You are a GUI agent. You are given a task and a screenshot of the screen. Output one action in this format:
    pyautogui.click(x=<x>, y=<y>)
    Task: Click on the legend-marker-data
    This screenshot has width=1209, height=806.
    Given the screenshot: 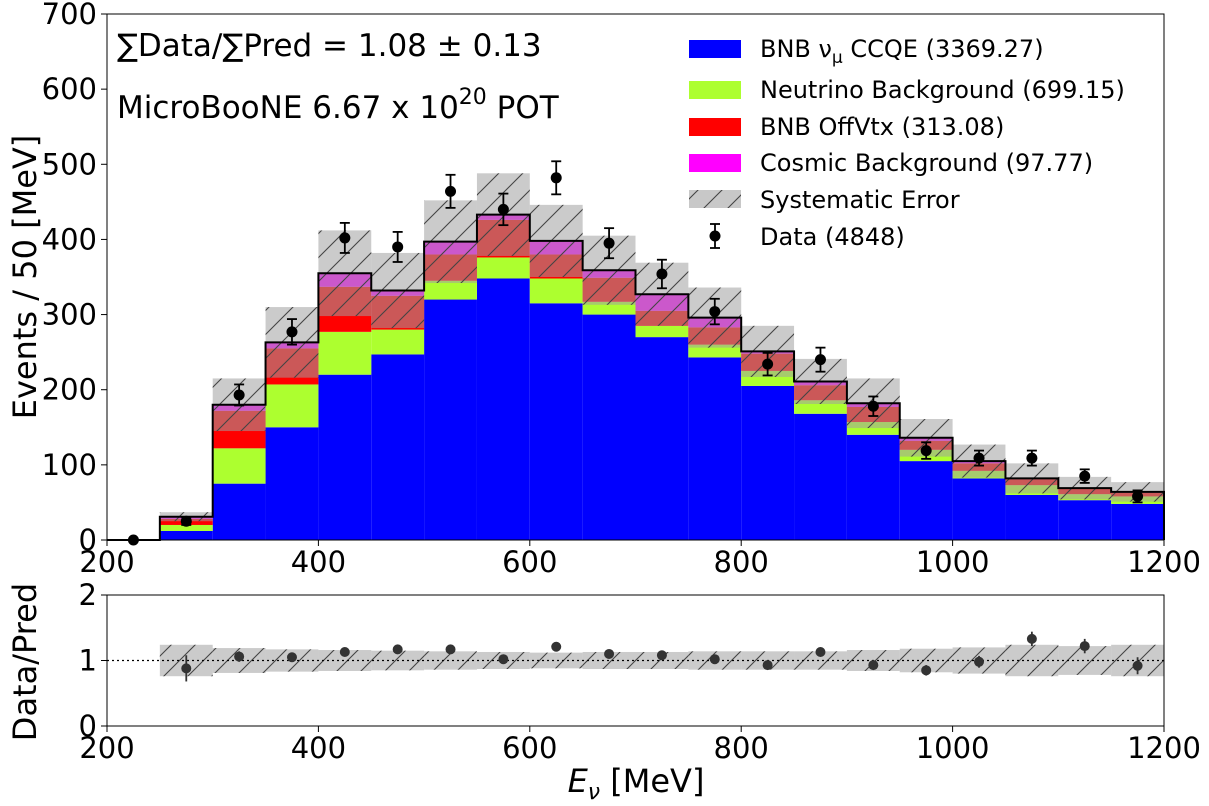 What is the action you would take?
    pyautogui.click(x=715, y=236)
    